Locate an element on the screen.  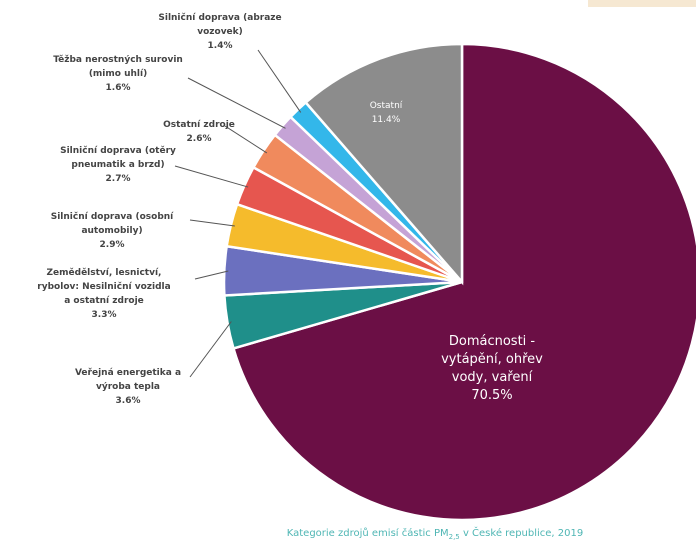
slice-label-line: a ostatní zdroje is located at coordinates (104, 301).